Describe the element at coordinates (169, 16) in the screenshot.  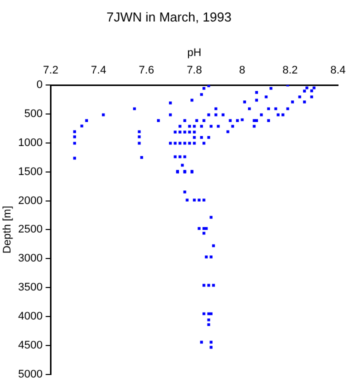
I see `chart-title: 7JWN in March, 1993` at that location.